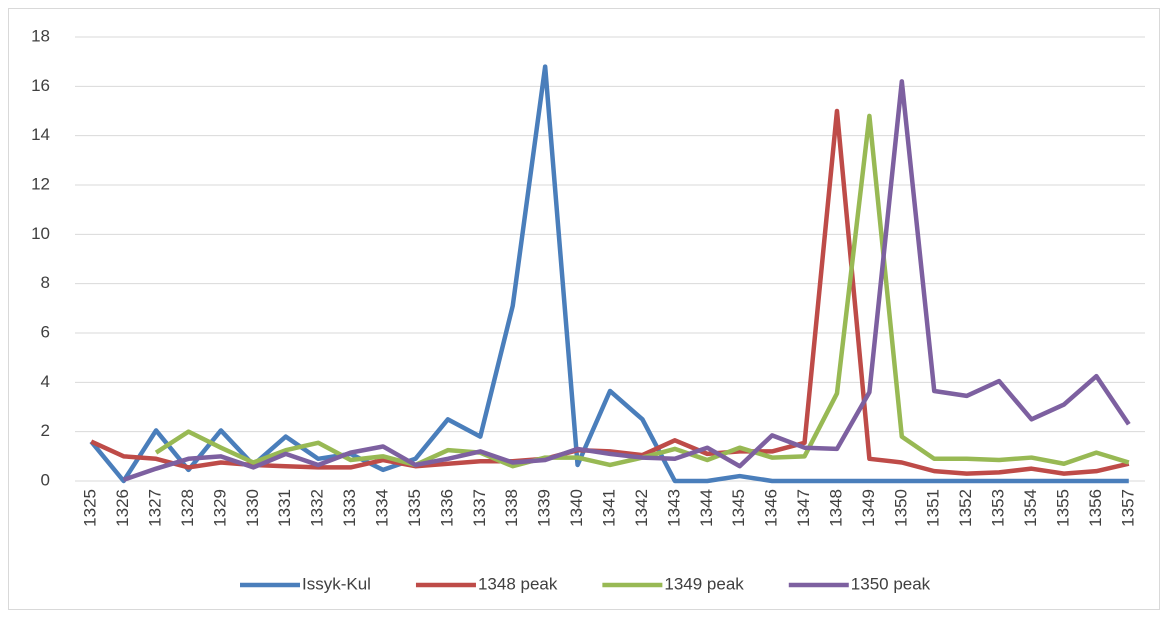 The height and width of the screenshot is (624, 1168). I want to click on legend-label: 1349 peak, so click(704, 583).